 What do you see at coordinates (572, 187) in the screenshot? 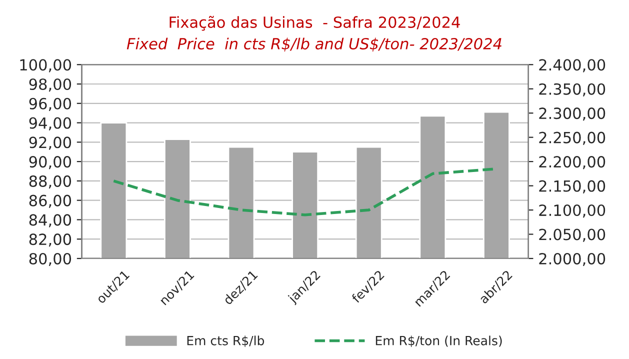
I see `y2-tick-label: 2.150,00` at bounding box center [572, 187].